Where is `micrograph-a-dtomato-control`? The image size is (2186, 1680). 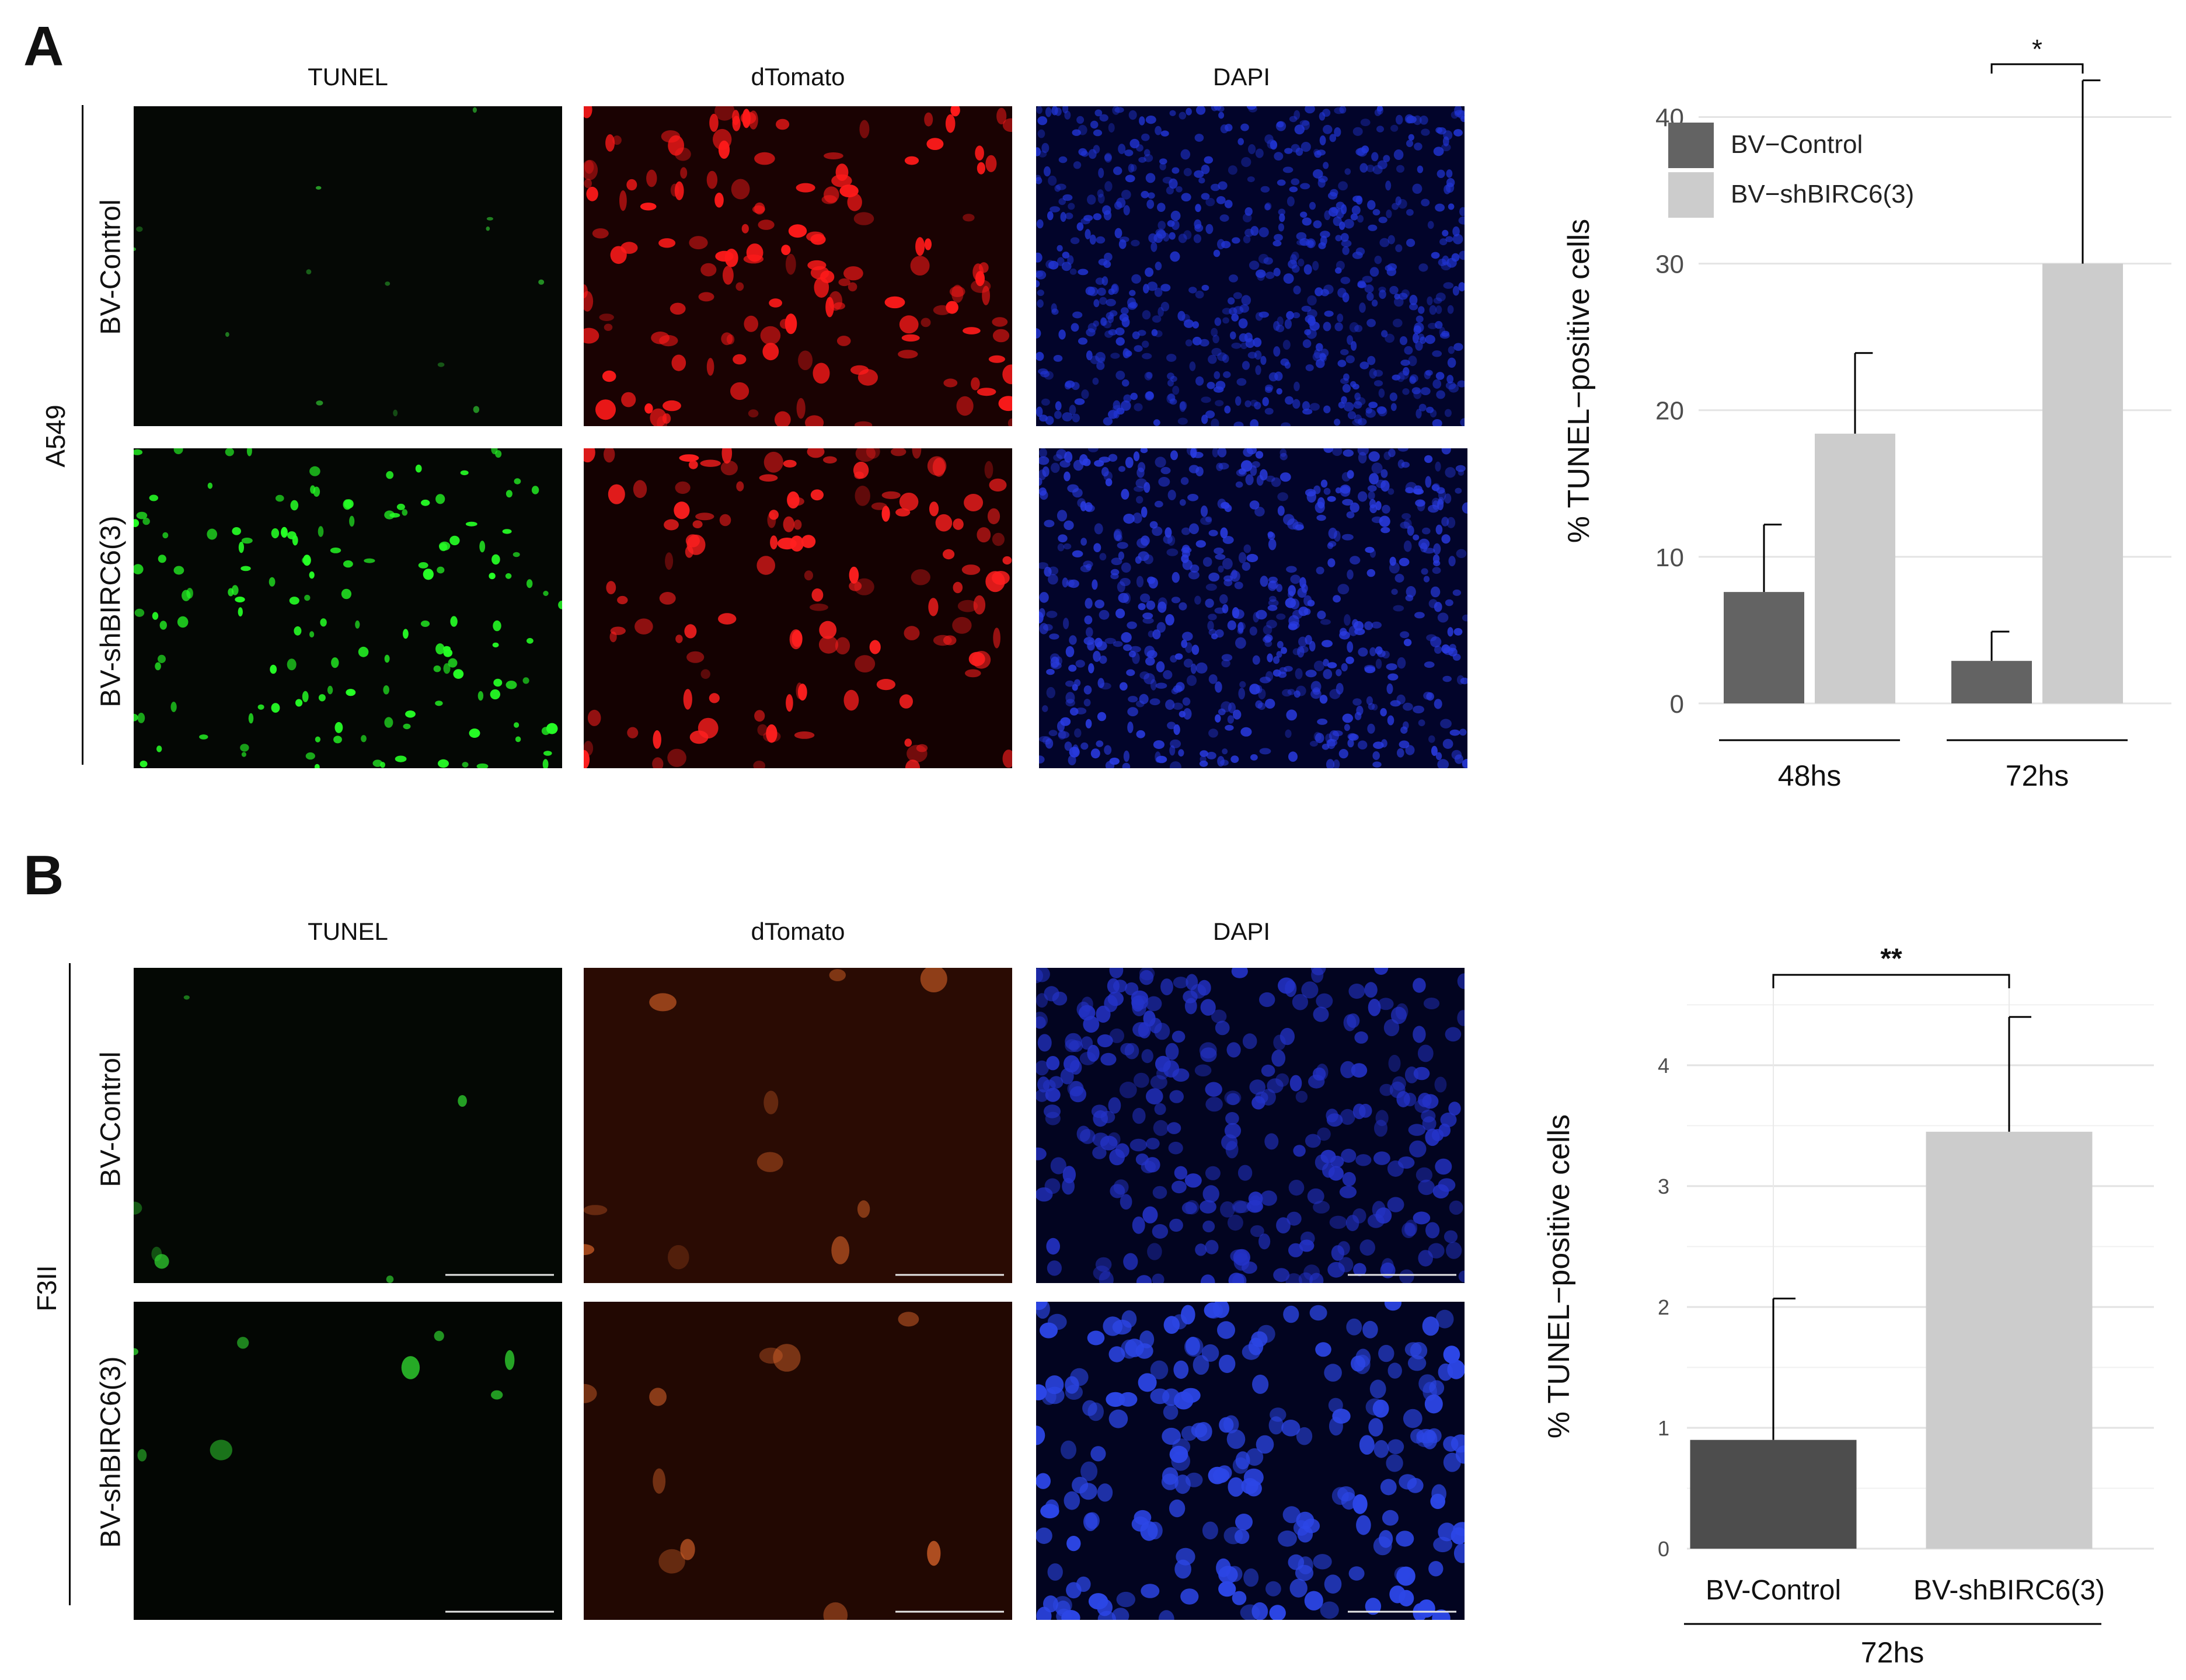 micrograph-a-dtomato-control is located at coordinates (798, 266).